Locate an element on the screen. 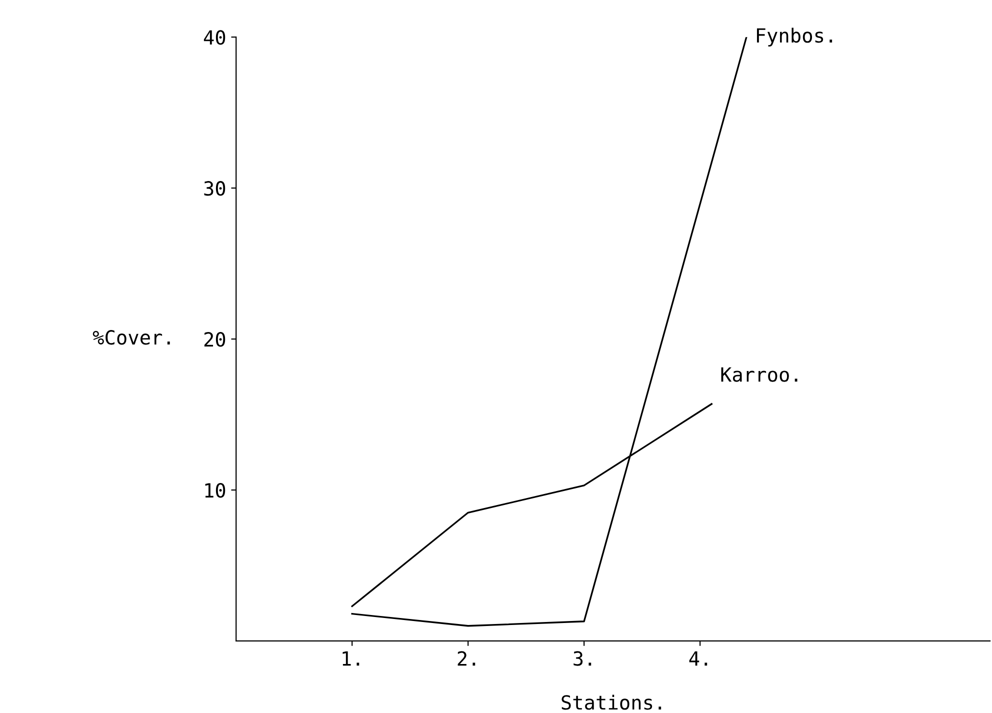 Image resolution: width=992 pixels, height=713 pixels. x-tick-label: 3. is located at coordinates (583, 658).